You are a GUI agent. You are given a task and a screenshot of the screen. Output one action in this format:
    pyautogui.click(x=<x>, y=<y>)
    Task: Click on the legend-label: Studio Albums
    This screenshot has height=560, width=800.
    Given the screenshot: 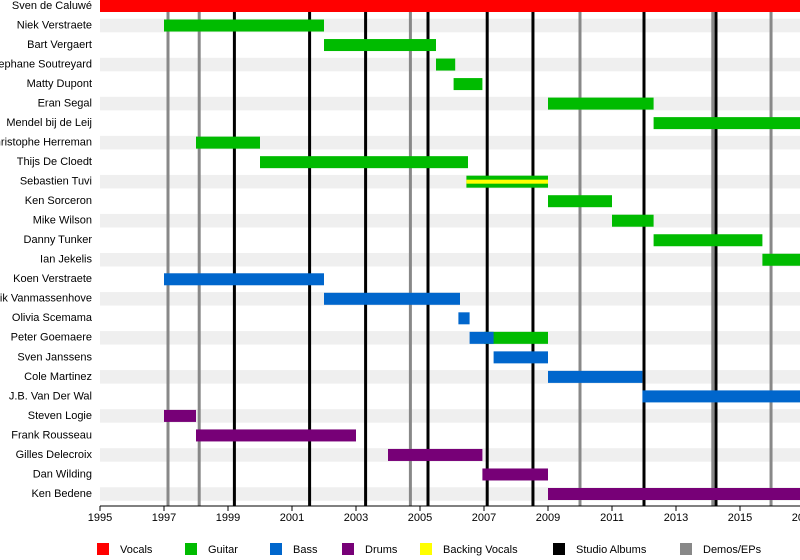 What is the action you would take?
    pyautogui.click(x=611, y=550)
    